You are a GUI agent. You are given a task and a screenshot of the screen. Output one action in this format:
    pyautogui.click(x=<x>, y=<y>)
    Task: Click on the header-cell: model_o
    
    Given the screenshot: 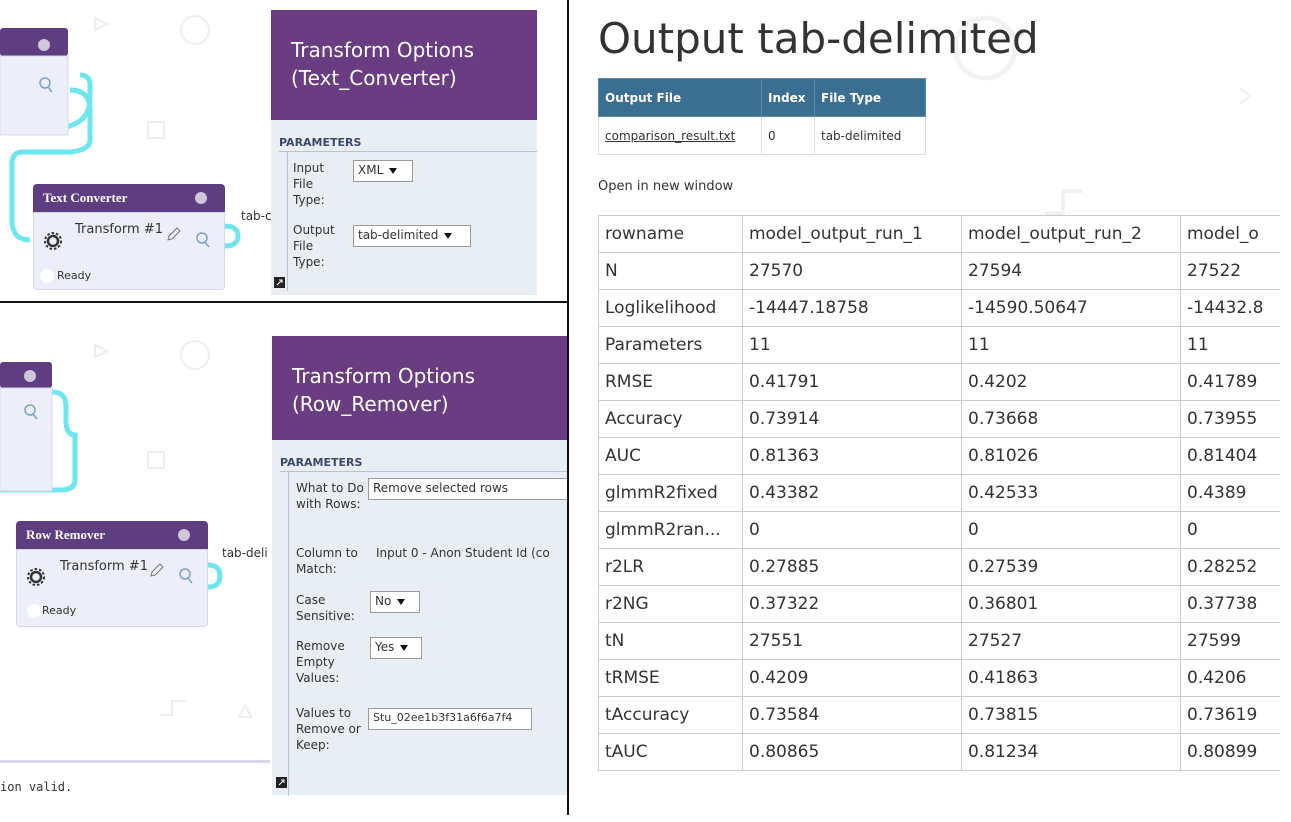 What is the action you would take?
    pyautogui.click(x=1230, y=234)
    